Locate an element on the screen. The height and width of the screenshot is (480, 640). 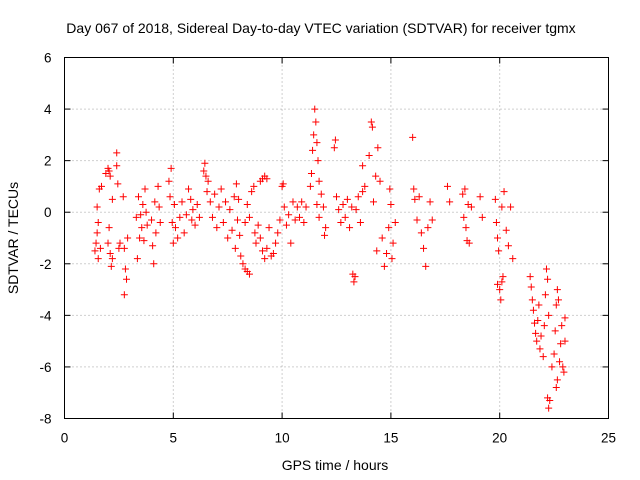
x-tick-label: 25 is located at coordinates (608, 438).